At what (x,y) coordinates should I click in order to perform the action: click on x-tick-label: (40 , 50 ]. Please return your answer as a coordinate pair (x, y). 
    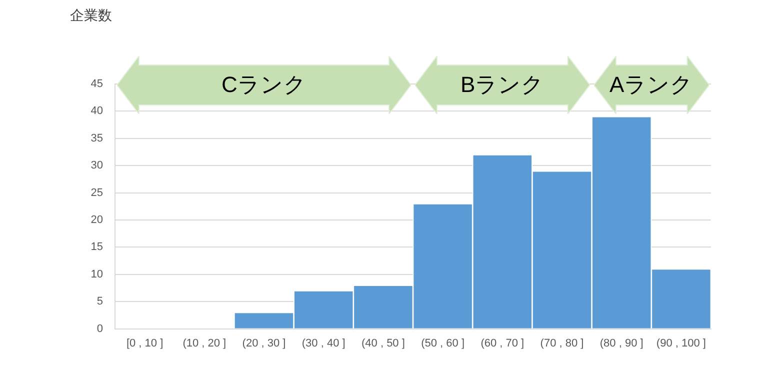
    Looking at the image, I should click on (383, 343).